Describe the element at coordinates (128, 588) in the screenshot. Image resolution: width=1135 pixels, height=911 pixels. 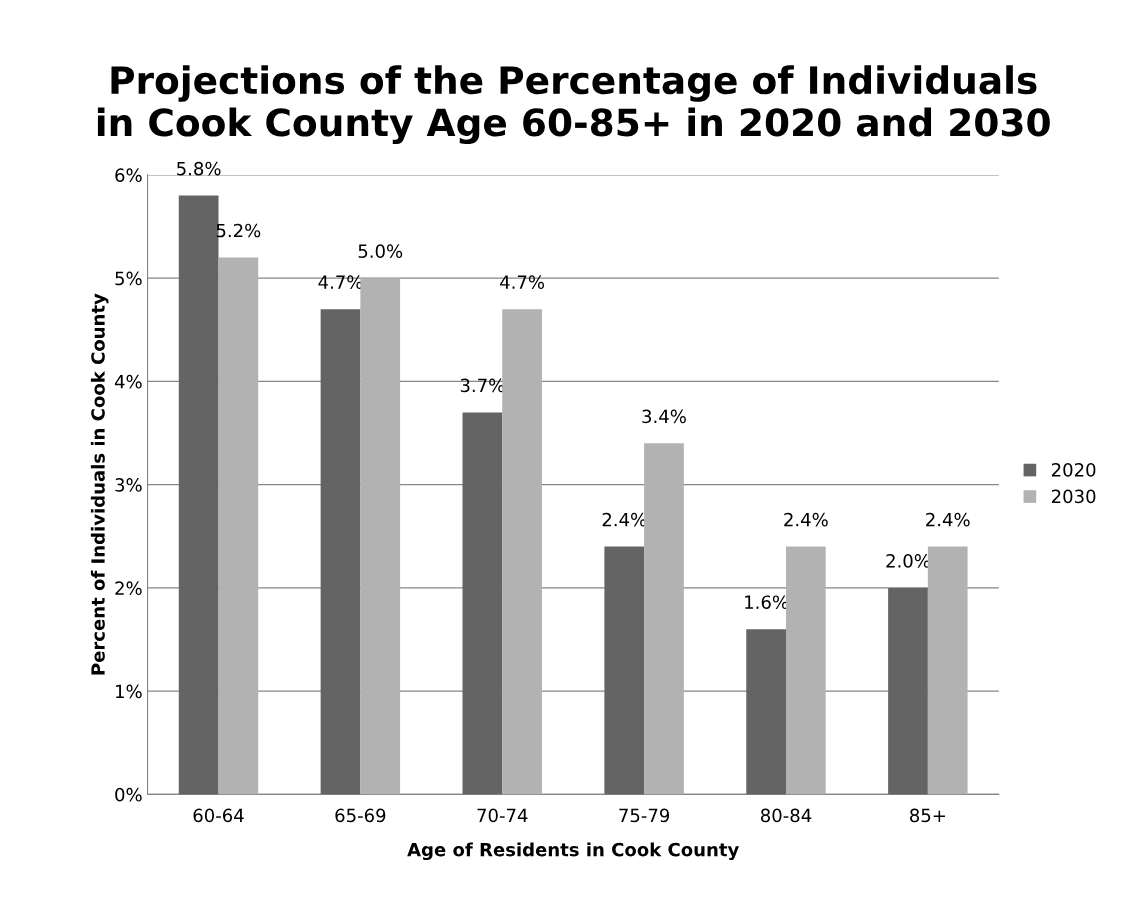
I see `y-tick-label: 2%` at that location.